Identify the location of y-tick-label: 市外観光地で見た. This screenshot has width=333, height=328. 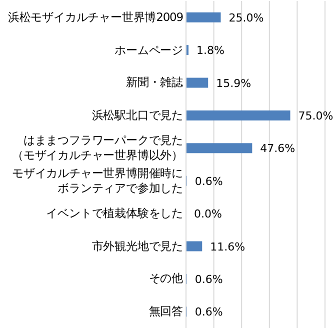
(136, 246).